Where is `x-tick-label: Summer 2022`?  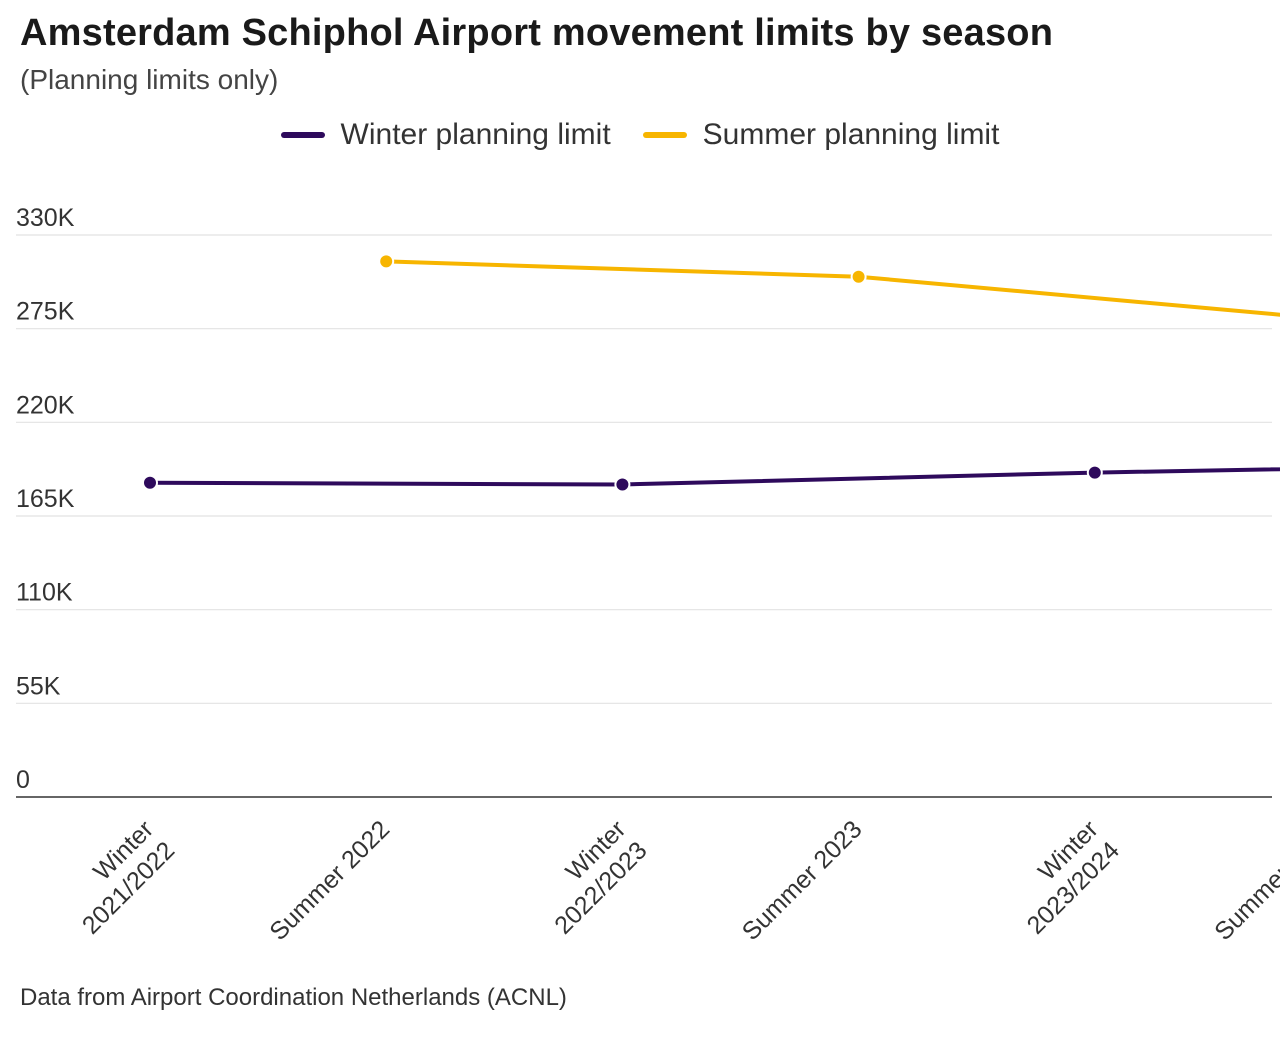
x-tick-label: Summer 2022 is located at coordinates (329, 880).